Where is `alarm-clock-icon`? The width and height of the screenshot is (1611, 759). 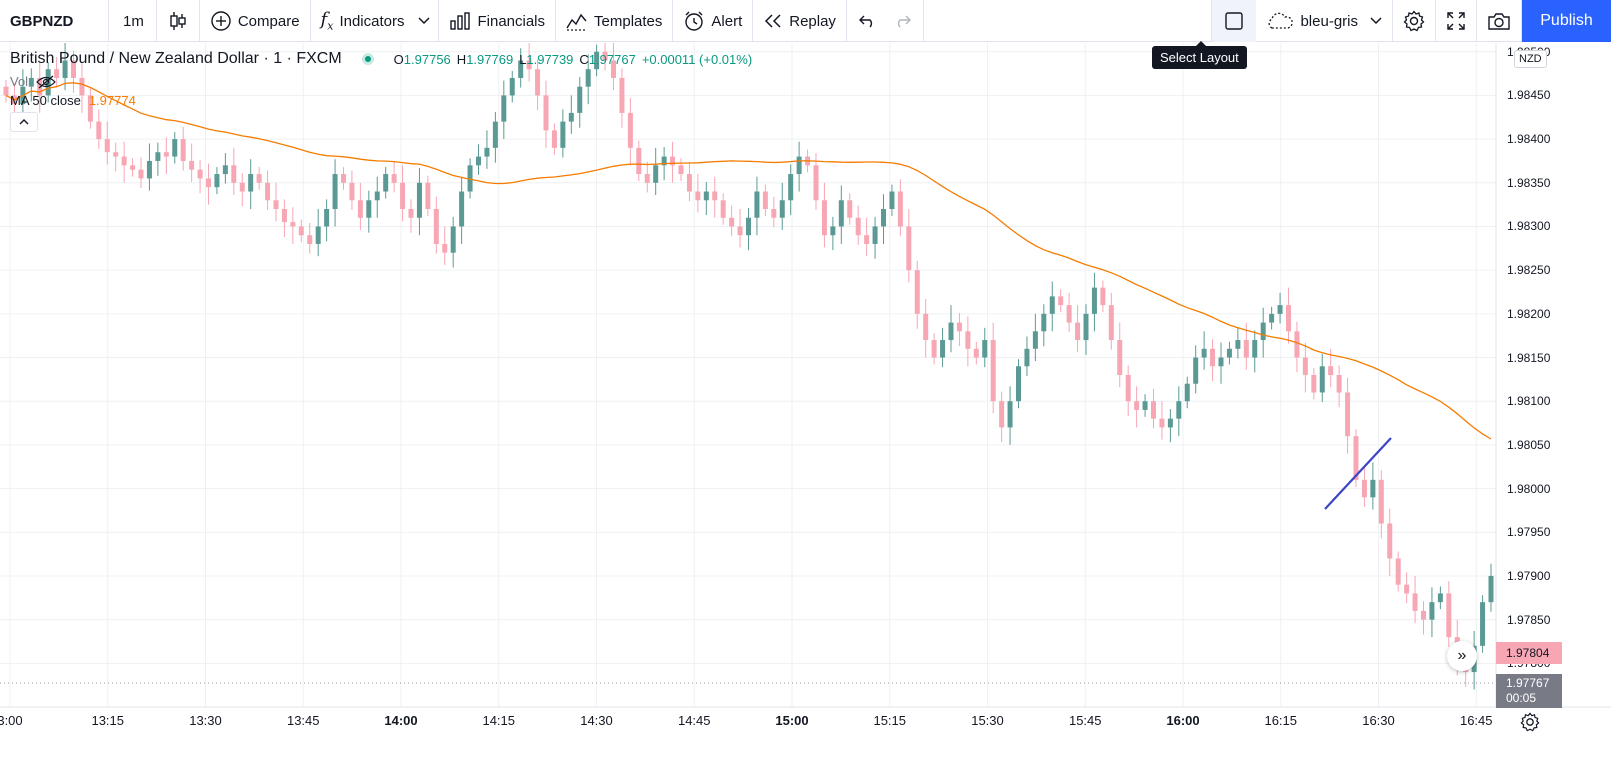 alarm-clock-icon is located at coordinates (694, 21).